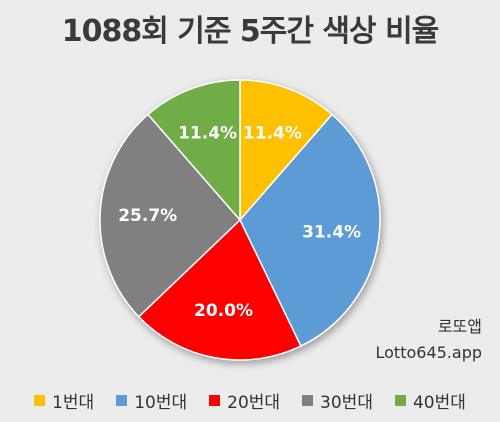 Image resolution: width=500 pixels, height=422 pixels. I want to click on watermark: 로또앱 Lotto645.app, so click(429, 340).